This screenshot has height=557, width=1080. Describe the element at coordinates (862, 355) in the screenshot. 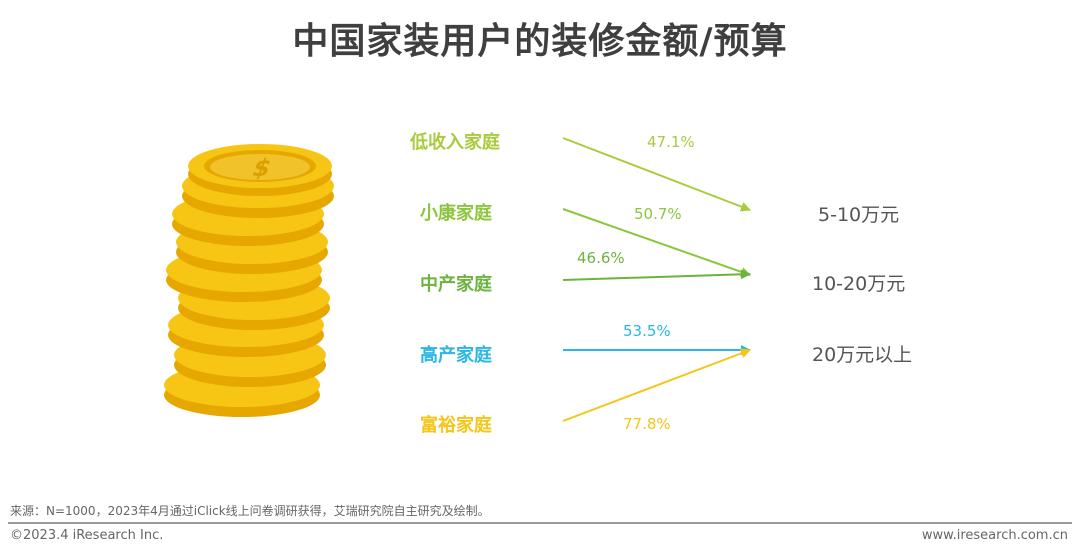

I see `budget-20-plus: 20万元以上` at that location.